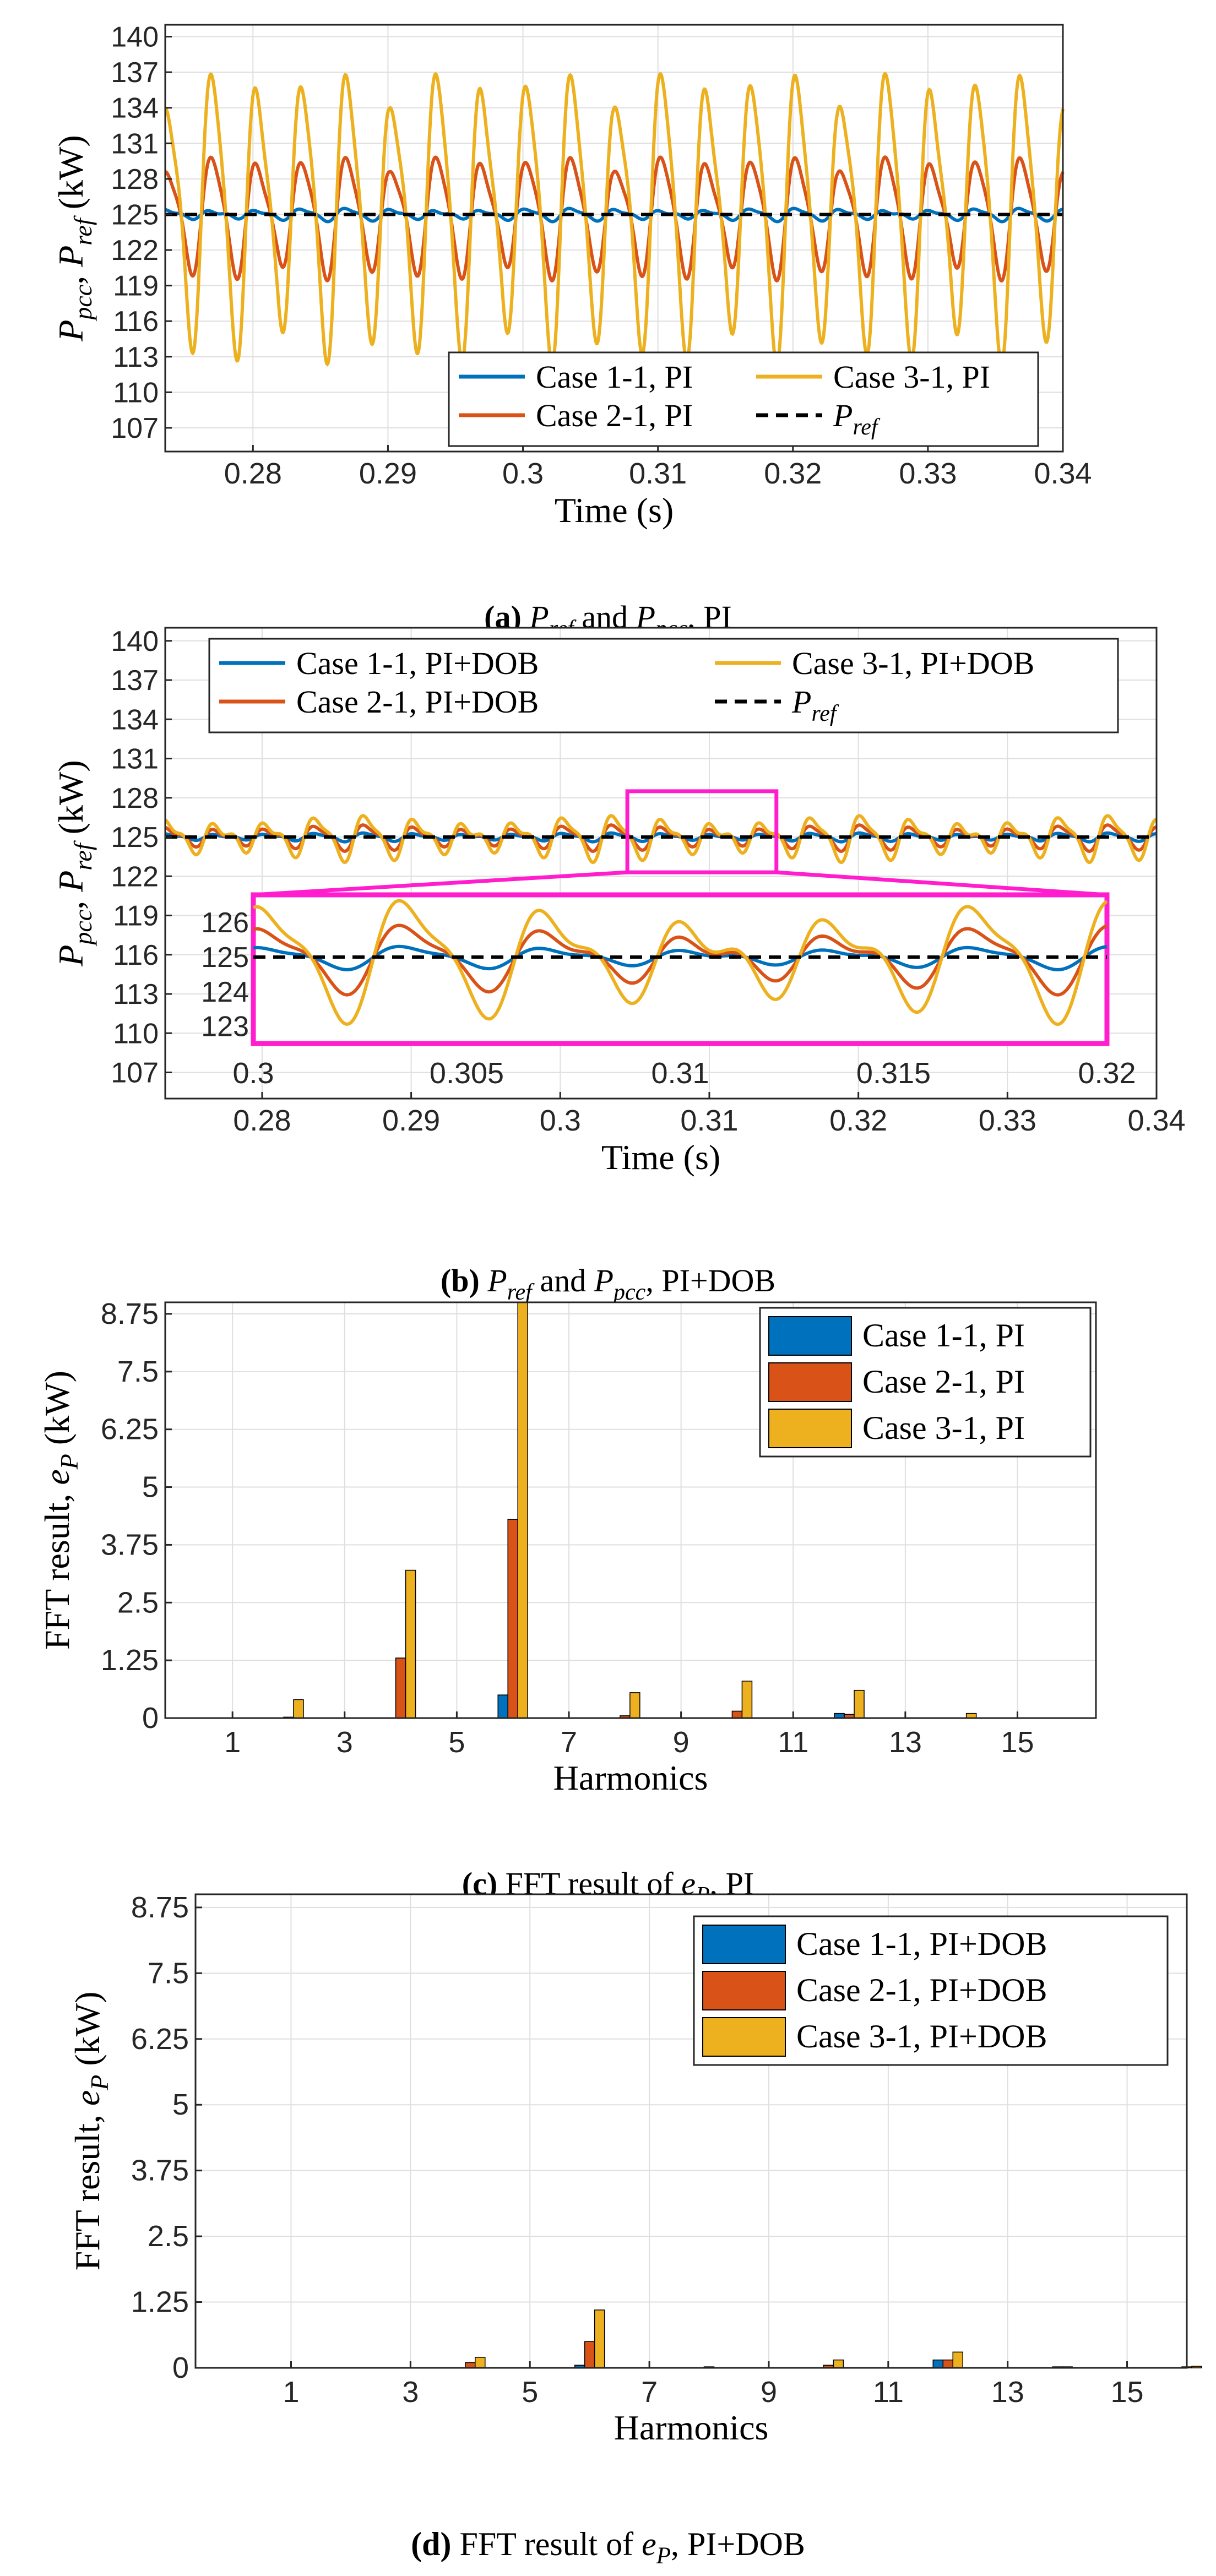  Describe the element at coordinates (467, 1074) in the screenshot. I see `inset-x-tick-label: 0.305` at that location.